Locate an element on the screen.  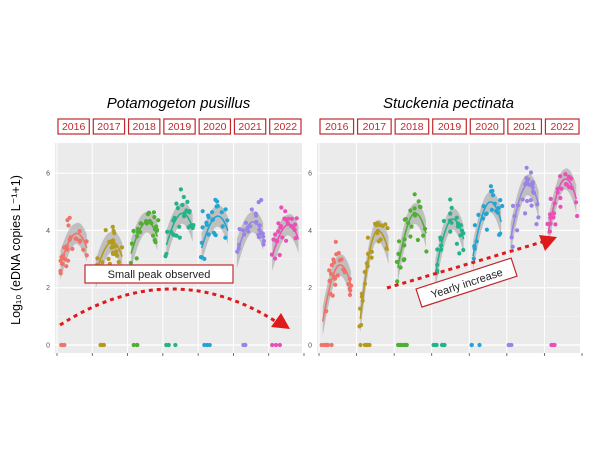
chart-title: Stuckenia pectinata is located at coordinates (448, 103).